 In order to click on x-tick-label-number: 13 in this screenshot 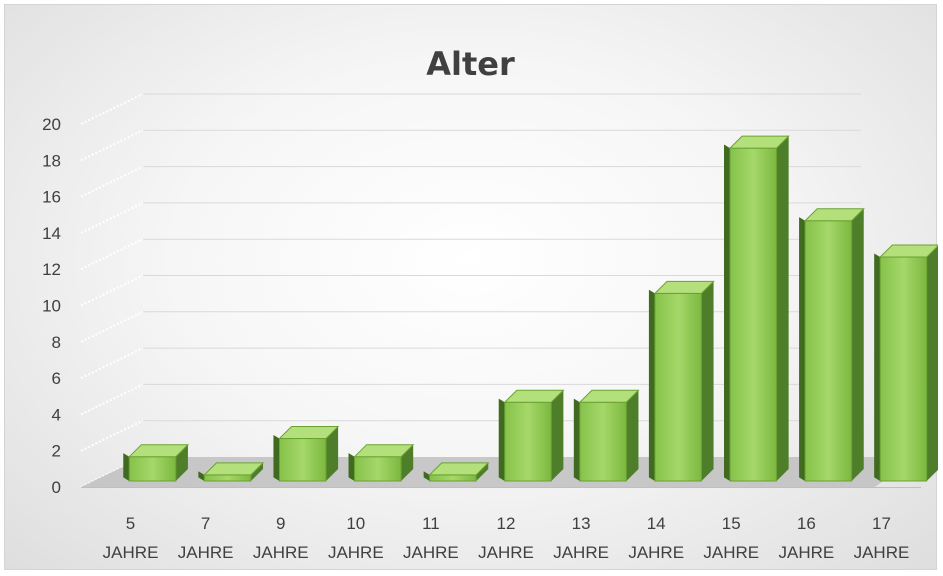, I will do `click(581, 523)`.